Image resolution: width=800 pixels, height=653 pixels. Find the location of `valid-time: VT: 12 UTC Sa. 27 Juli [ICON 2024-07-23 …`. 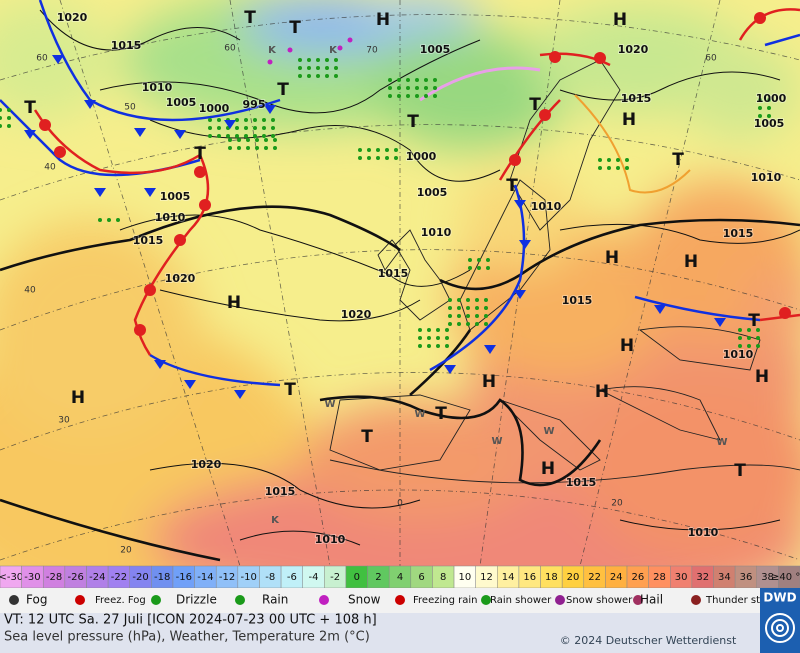

valid-time: VT: 12 UTC Sa. 27 Juli [ICON 2024-07-23 … is located at coordinates (190, 620).